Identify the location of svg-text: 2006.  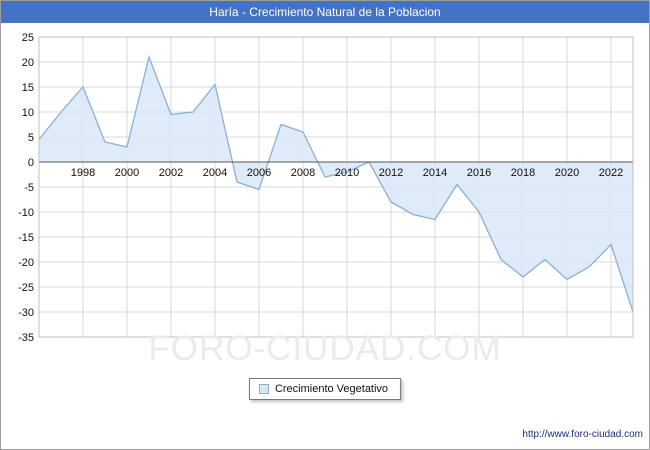
(259, 173).